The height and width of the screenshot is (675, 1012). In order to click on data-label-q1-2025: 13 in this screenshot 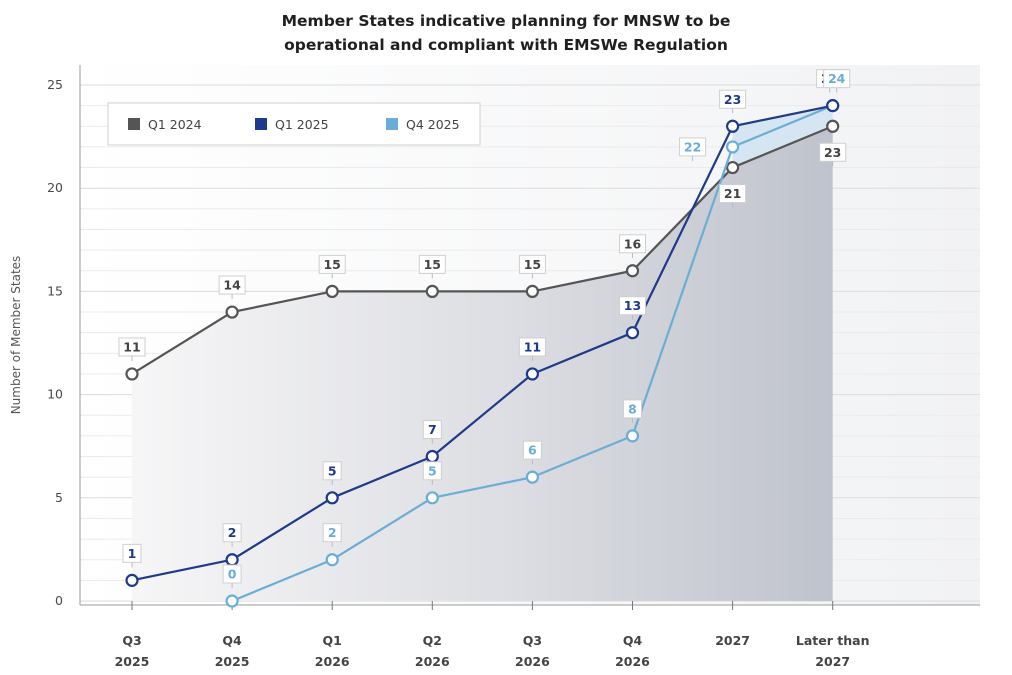, I will do `click(632, 305)`.